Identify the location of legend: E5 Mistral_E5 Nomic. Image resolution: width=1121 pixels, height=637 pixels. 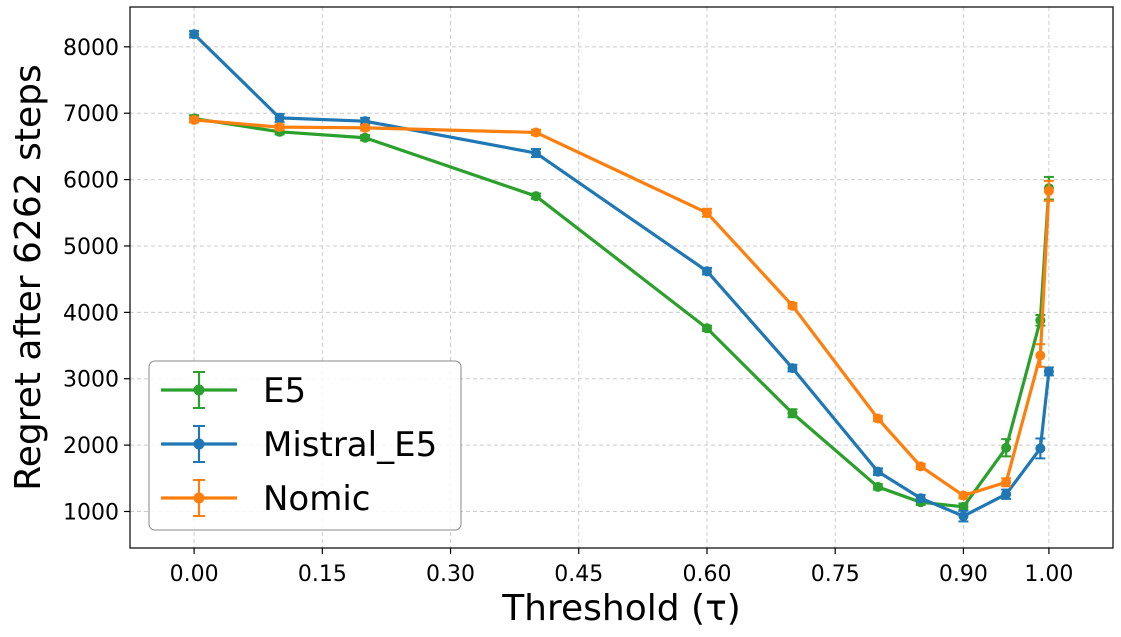
(305, 445).